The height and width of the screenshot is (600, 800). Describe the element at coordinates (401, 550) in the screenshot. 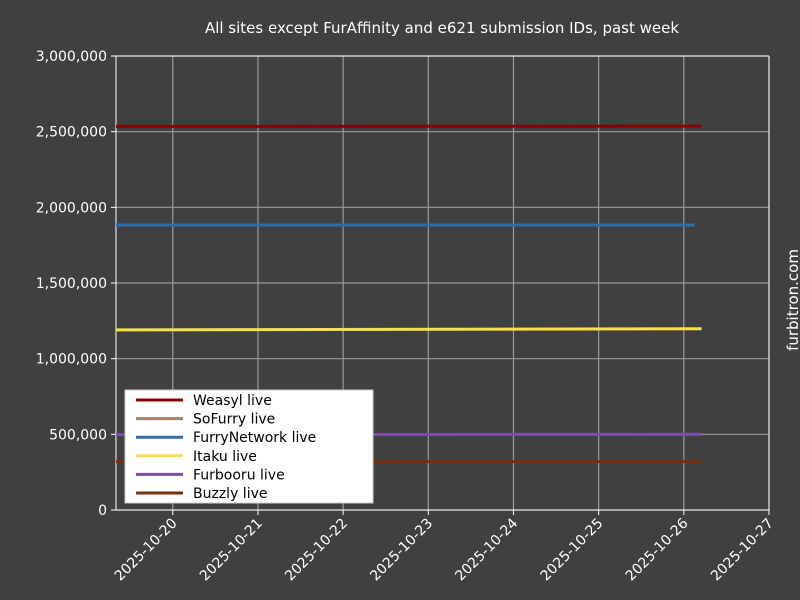

I see `x-tick-label: 2025-10-23` at that location.